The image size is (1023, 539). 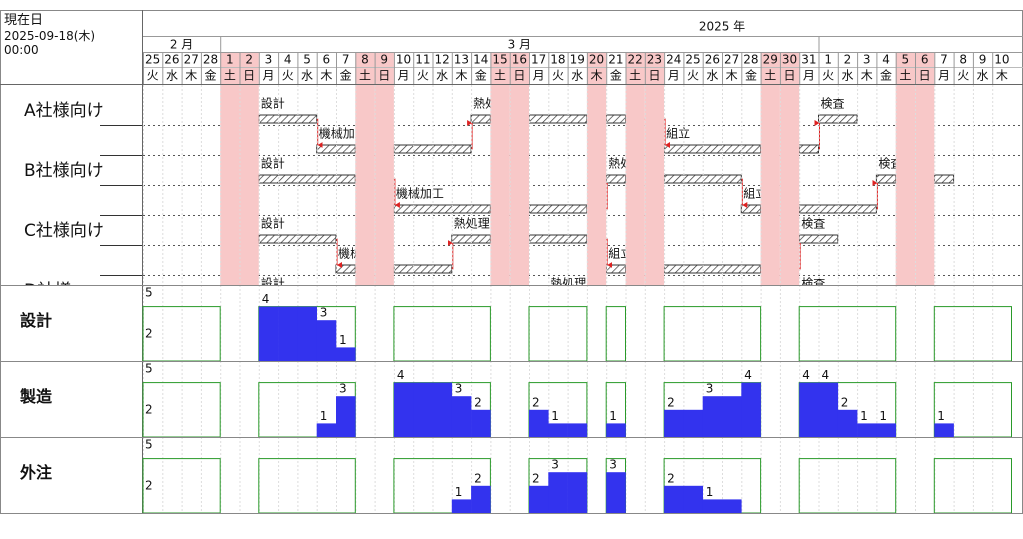 What do you see at coordinates (64, 231) in the screenshot?
I see `customer-label: C社様向け` at bounding box center [64, 231].